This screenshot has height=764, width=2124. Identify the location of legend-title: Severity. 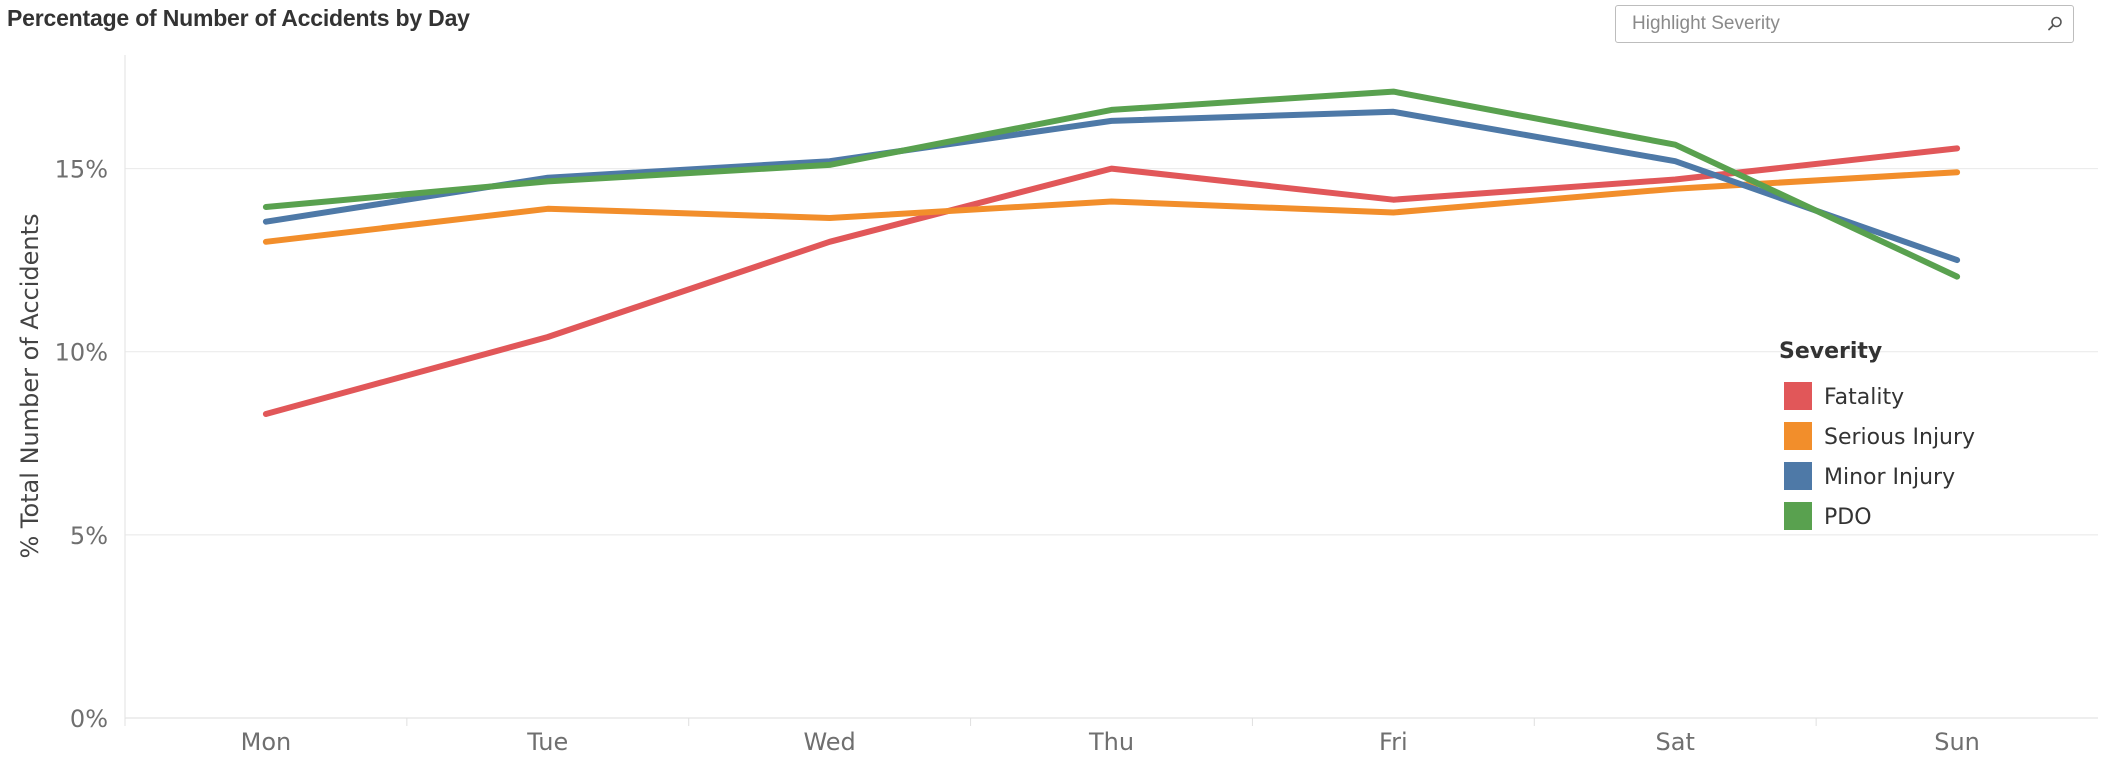
(1830, 351).